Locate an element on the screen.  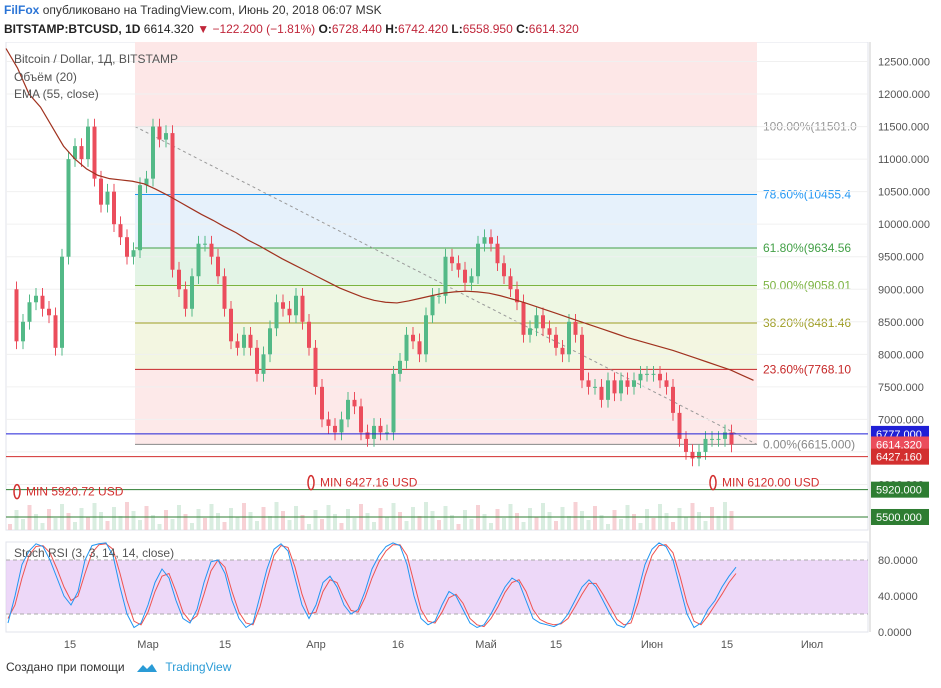
fib-level-label: 23.60%(7768.10 is located at coordinates (807, 369).